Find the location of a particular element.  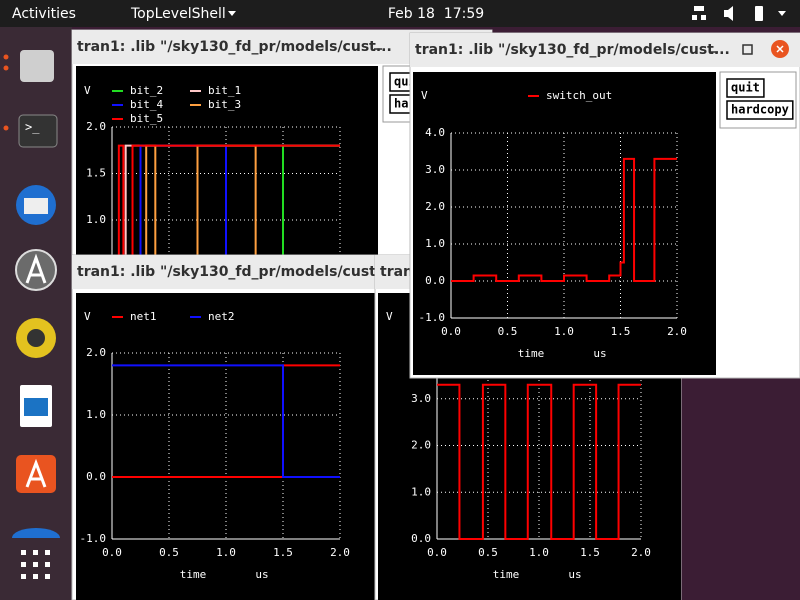

store-icon is located at coordinates (36, 474).